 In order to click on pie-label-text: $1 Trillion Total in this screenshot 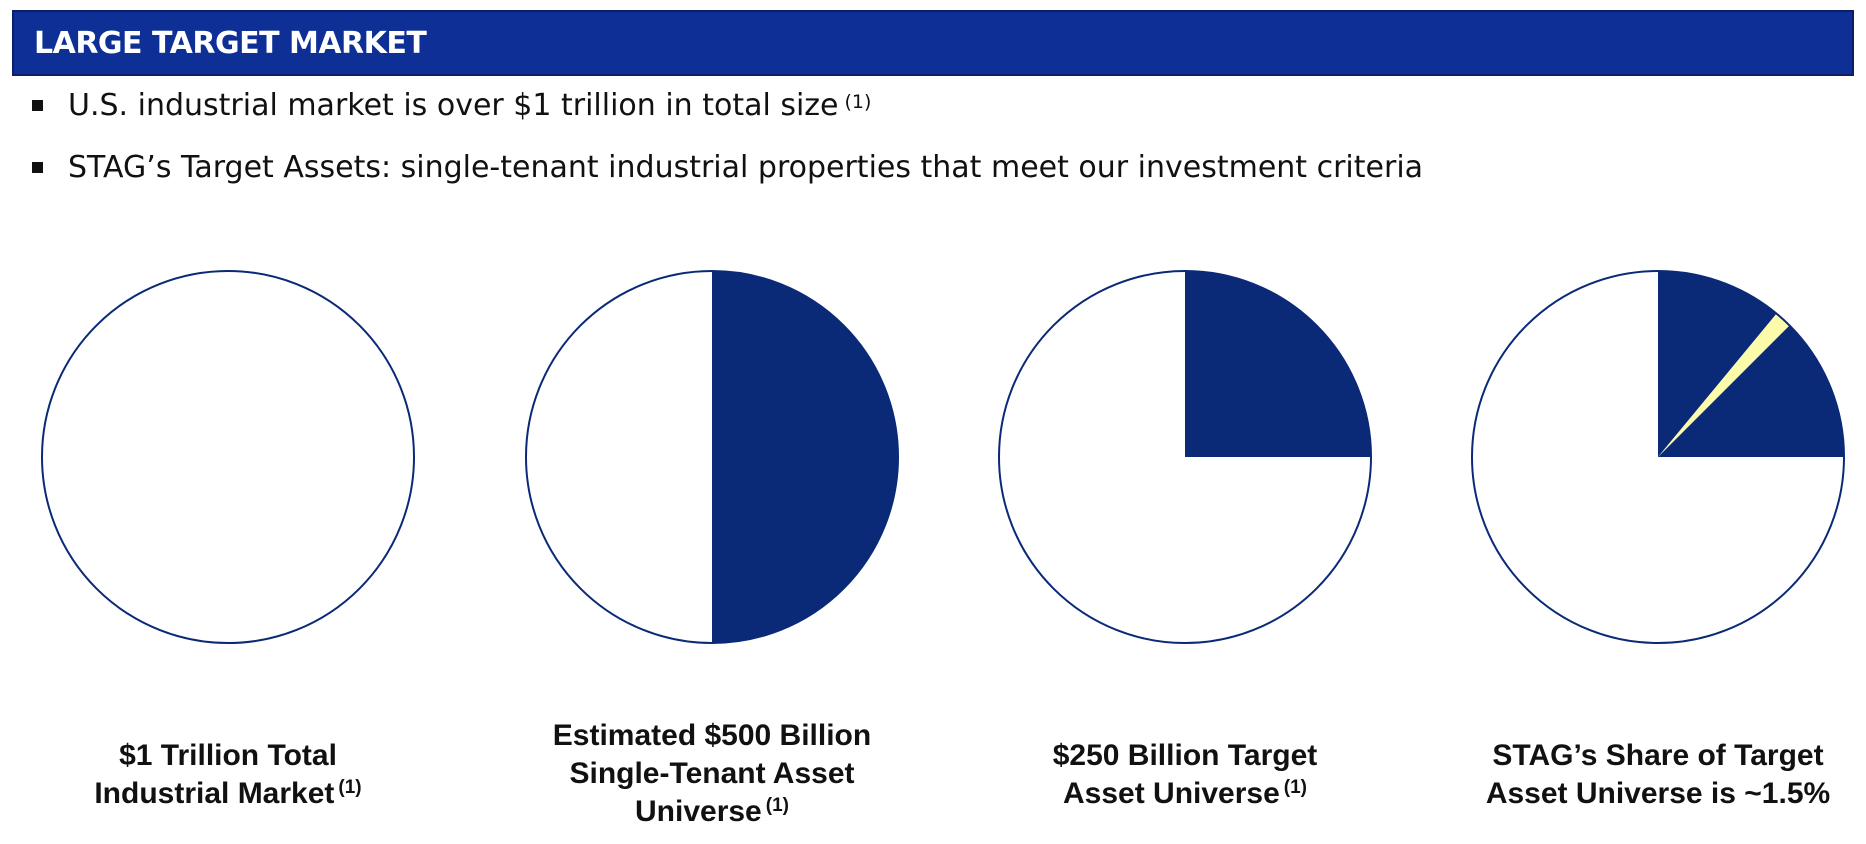, I will do `click(228, 755)`.